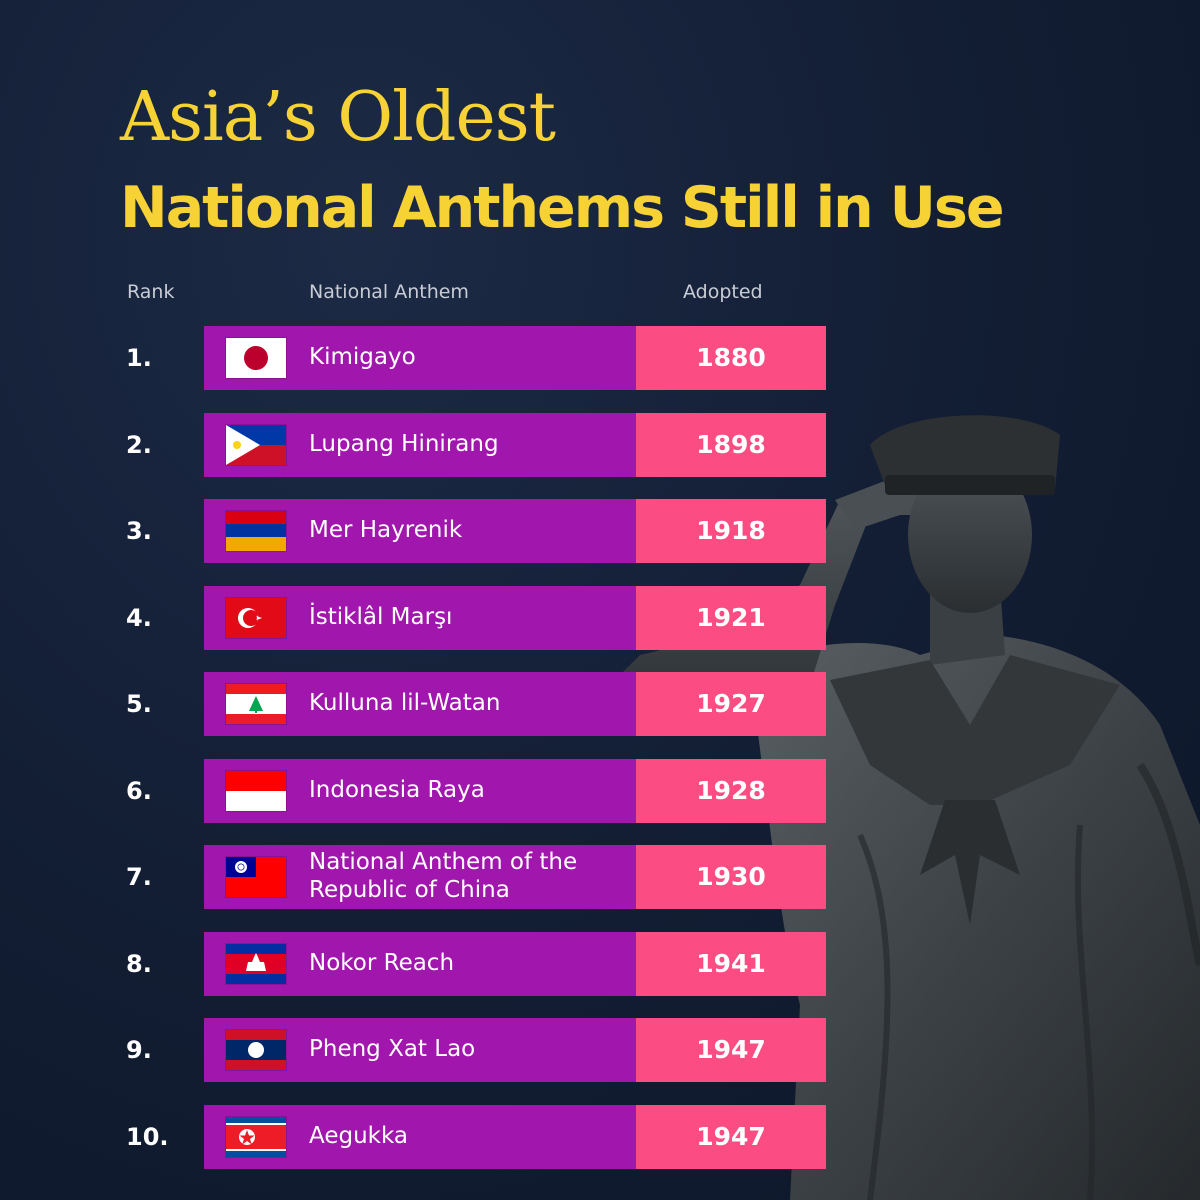 This screenshot has height=1200, width=1200. What do you see at coordinates (731, 964) in the screenshot?
I see `adopted-year: 1941` at bounding box center [731, 964].